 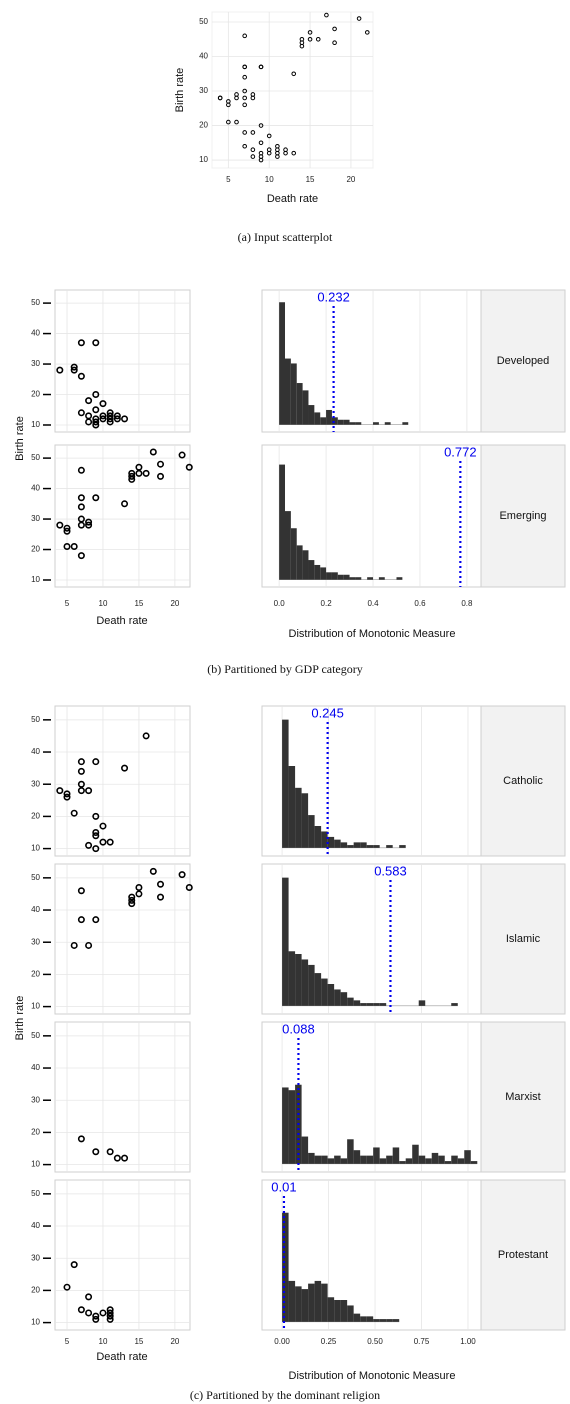 What do you see at coordinates (327, 712) in the screenshot?
I see `measure-label: 0.245` at bounding box center [327, 712].